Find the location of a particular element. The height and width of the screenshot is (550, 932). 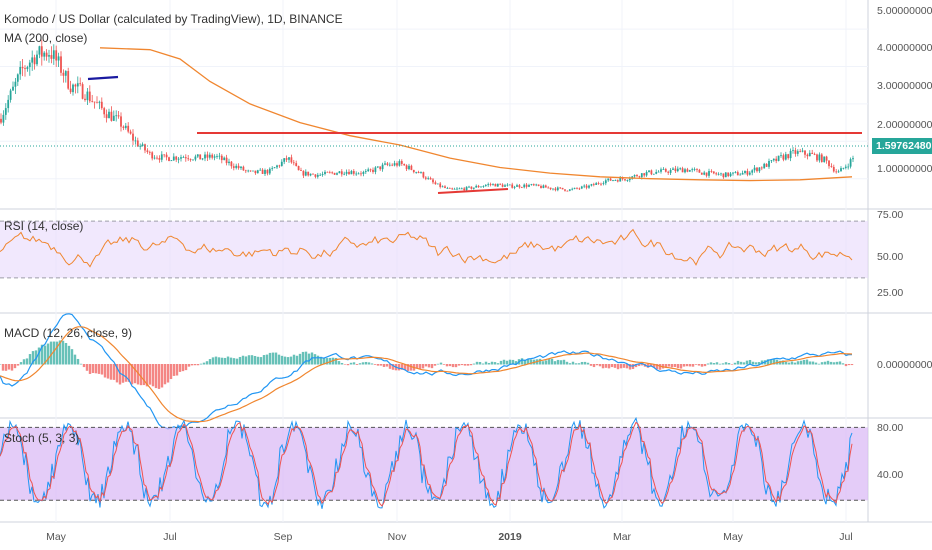

stoch-d-line is located at coordinates (426, 464).